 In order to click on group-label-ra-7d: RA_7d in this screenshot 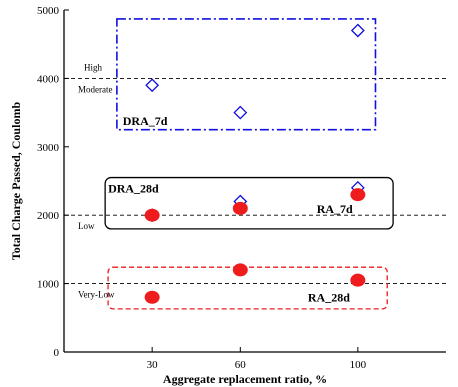, I will do `click(335, 209)`.